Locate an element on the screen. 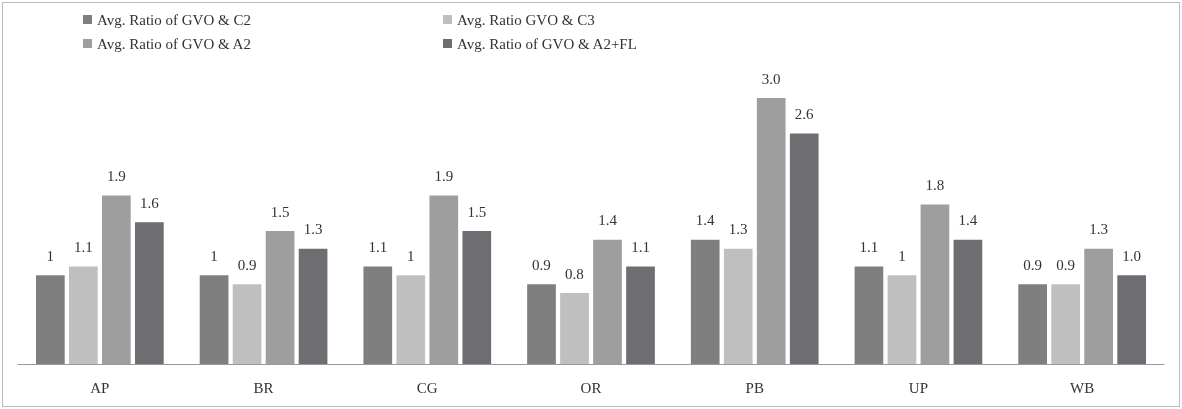 This screenshot has width=1182, height=409. legend-label: Avg. Ratio of GVO & A2 is located at coordinates (174, 43).